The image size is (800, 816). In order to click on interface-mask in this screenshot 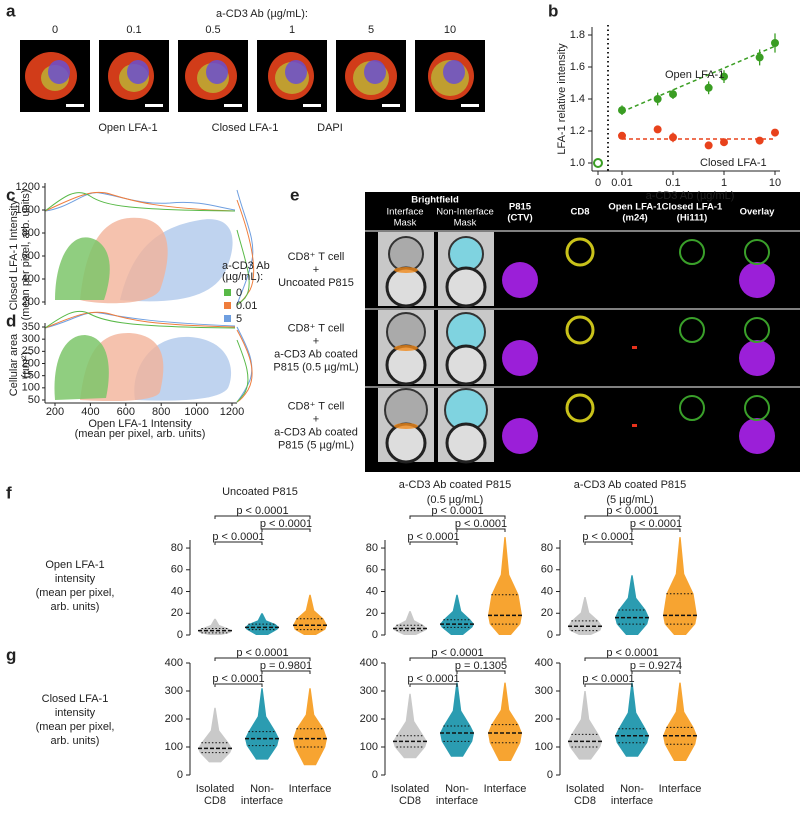, I will do `click(406, 270)`.